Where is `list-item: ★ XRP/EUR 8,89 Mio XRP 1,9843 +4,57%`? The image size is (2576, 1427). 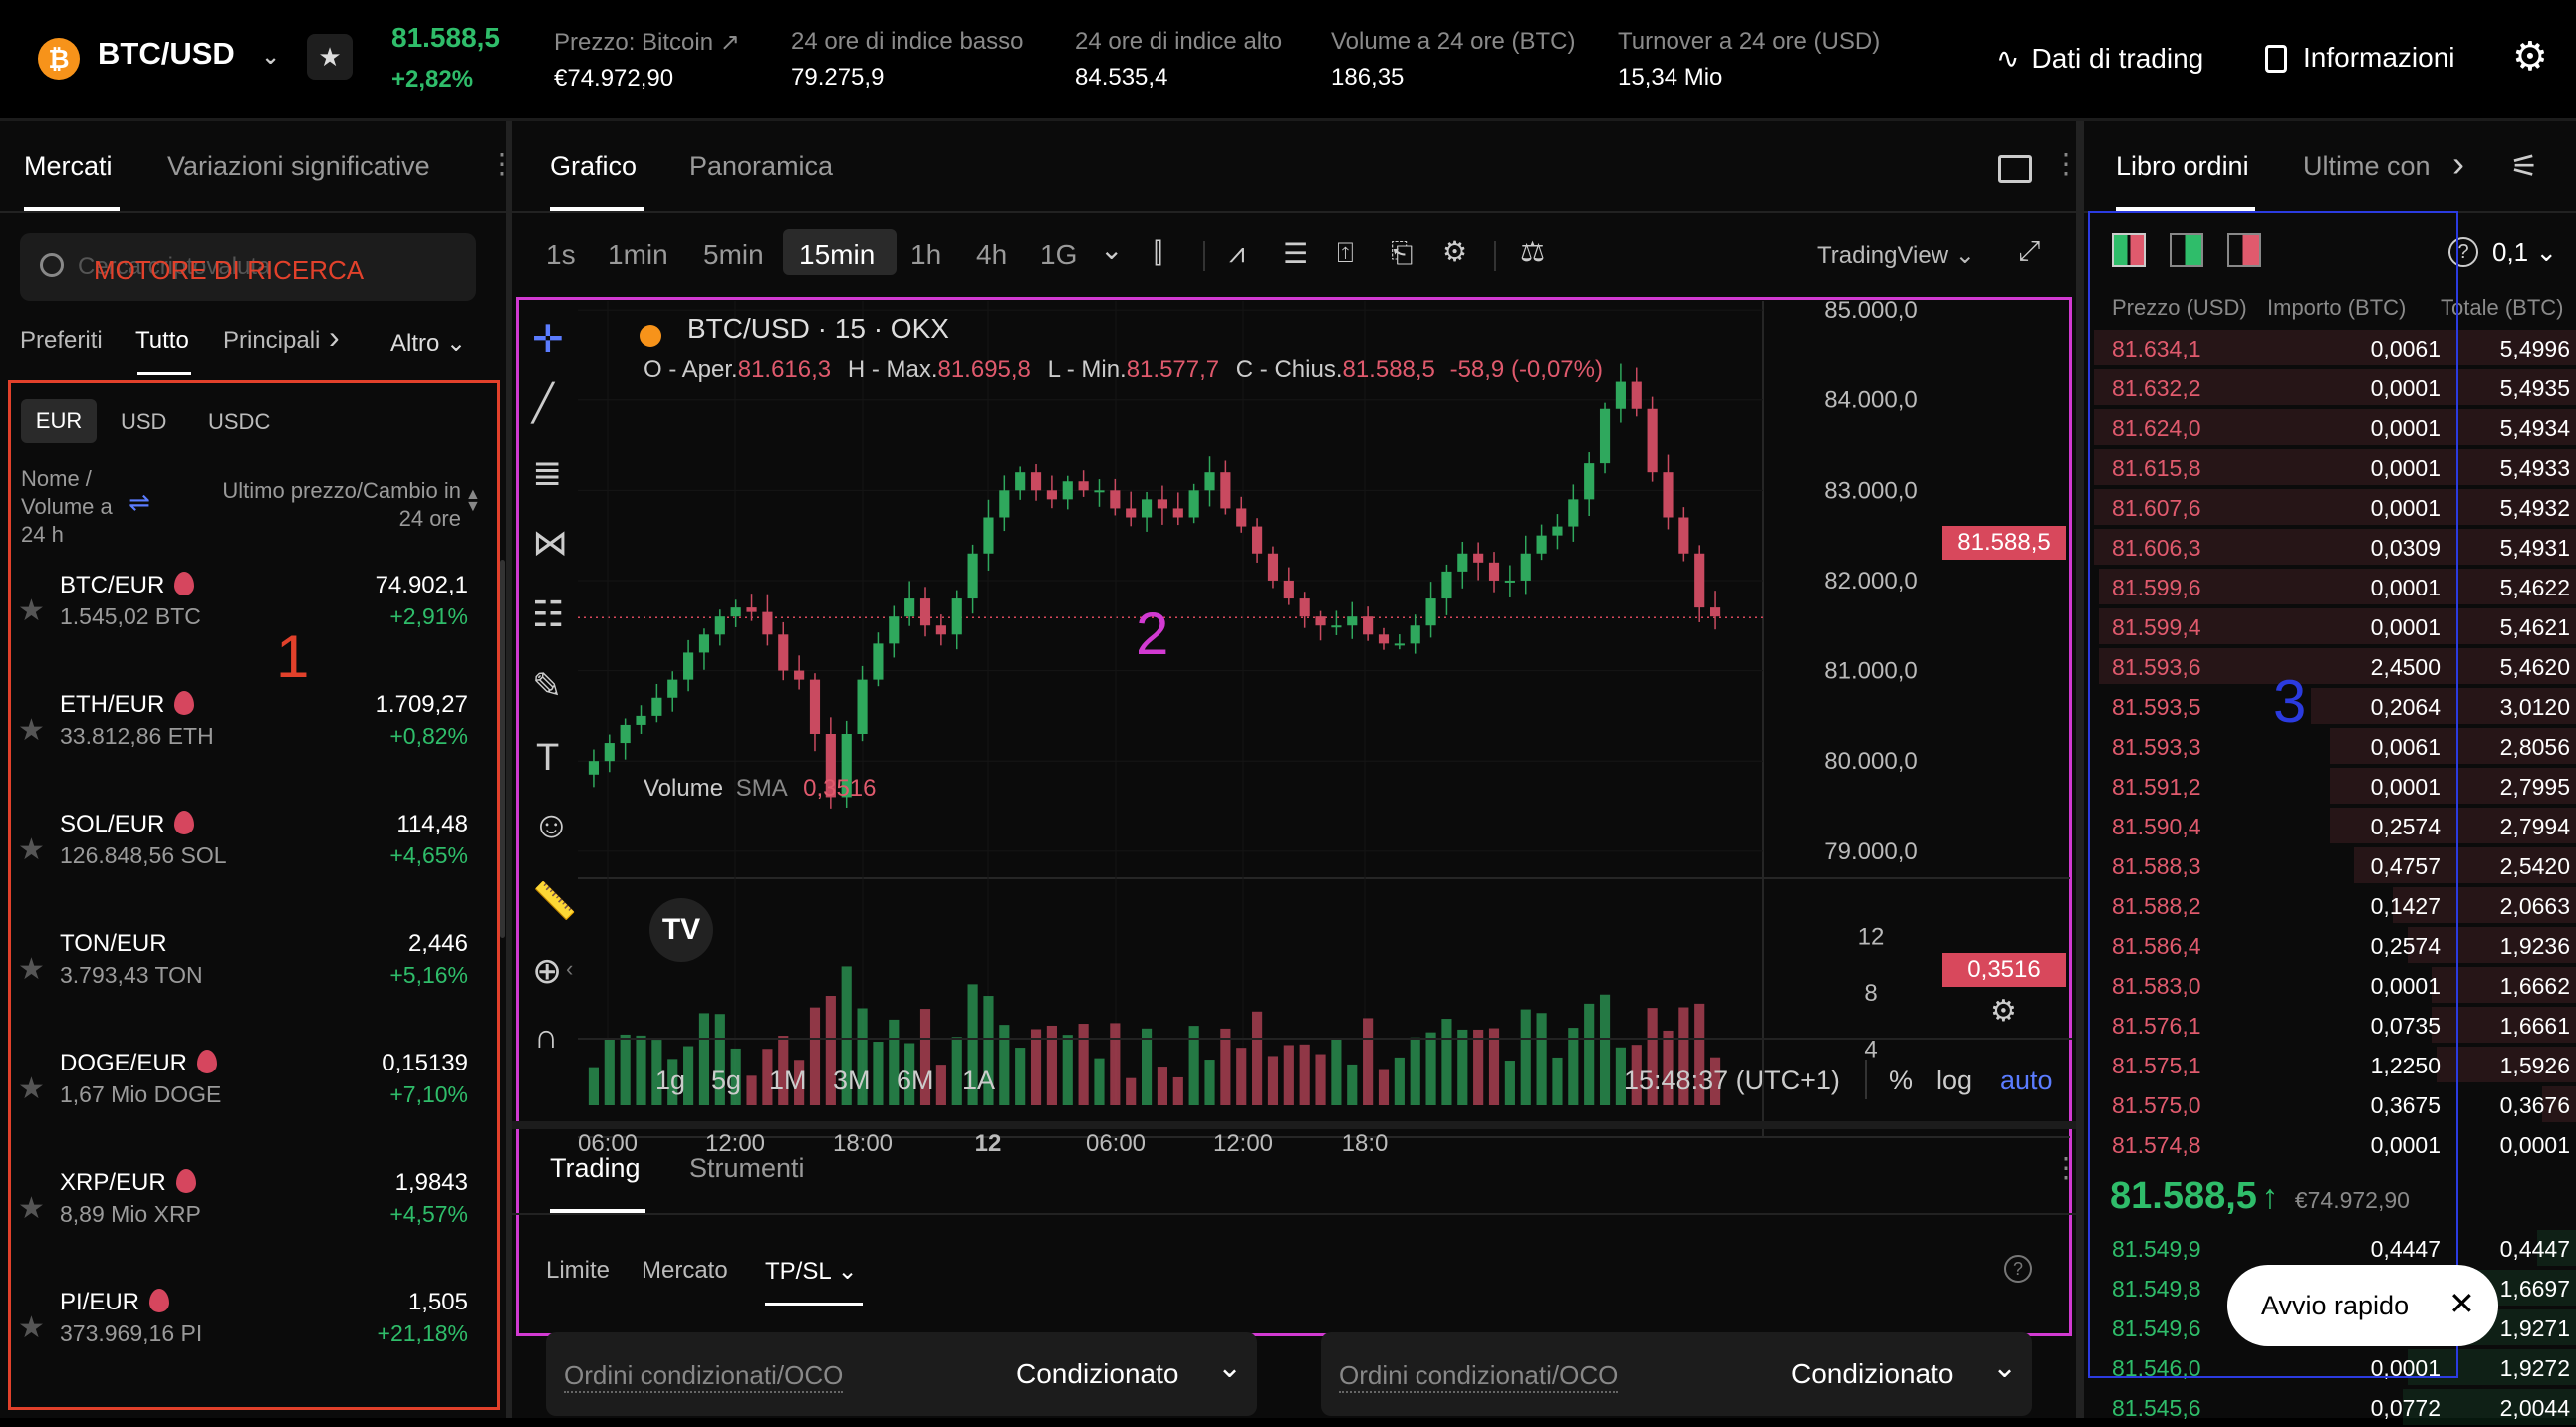 list-item: ★ XRP/EUR 8,89 Mio XRP 1,9843 +4,57% is located at coordinates (249, 1213).